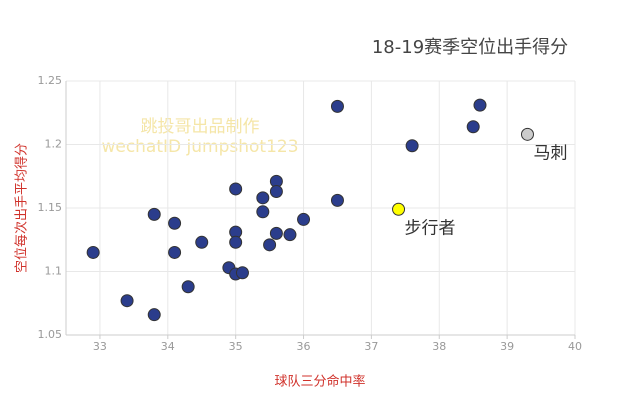  What do you see at coordinates (50, 207) in the screenshot?
I see `y-tick-label: 1.15` at bounding box center [50, 207].